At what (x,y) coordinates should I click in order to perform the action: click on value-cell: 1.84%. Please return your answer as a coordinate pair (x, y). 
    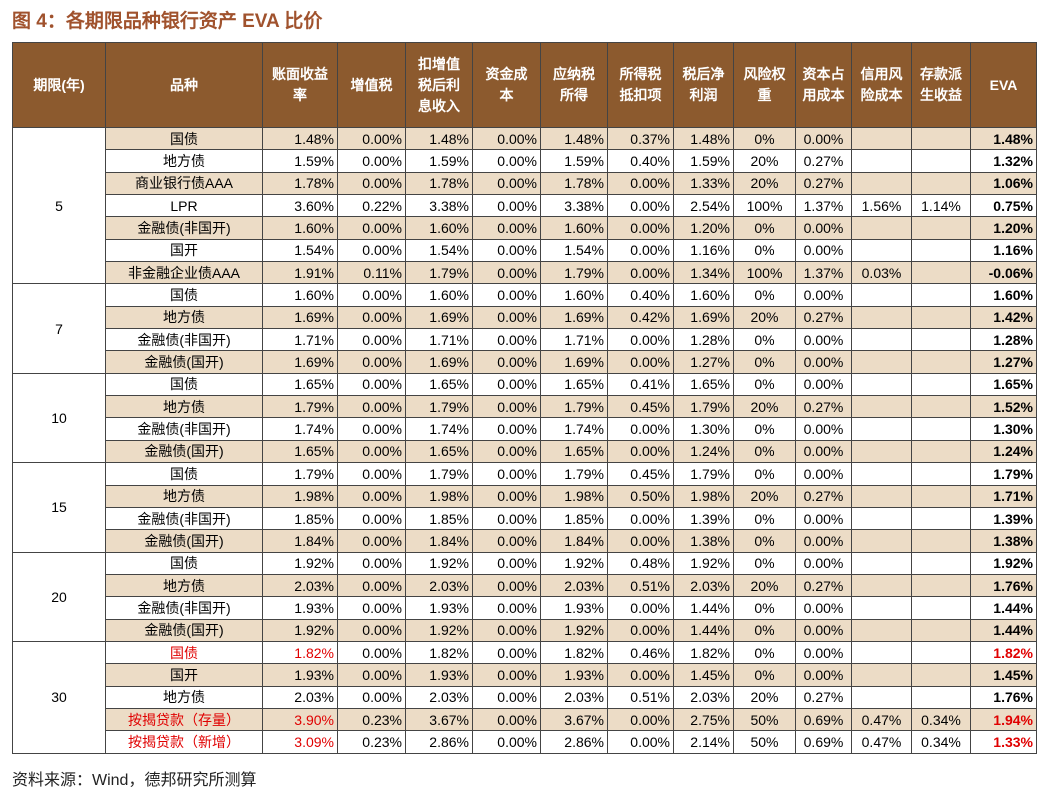
    Looking at the image, I should click on (574, 541).